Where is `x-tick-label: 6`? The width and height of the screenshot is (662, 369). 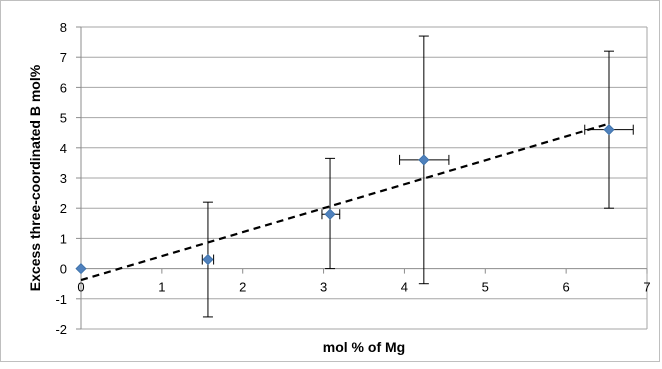 x-tick-label: 6 is located at coordinates (566, 287).